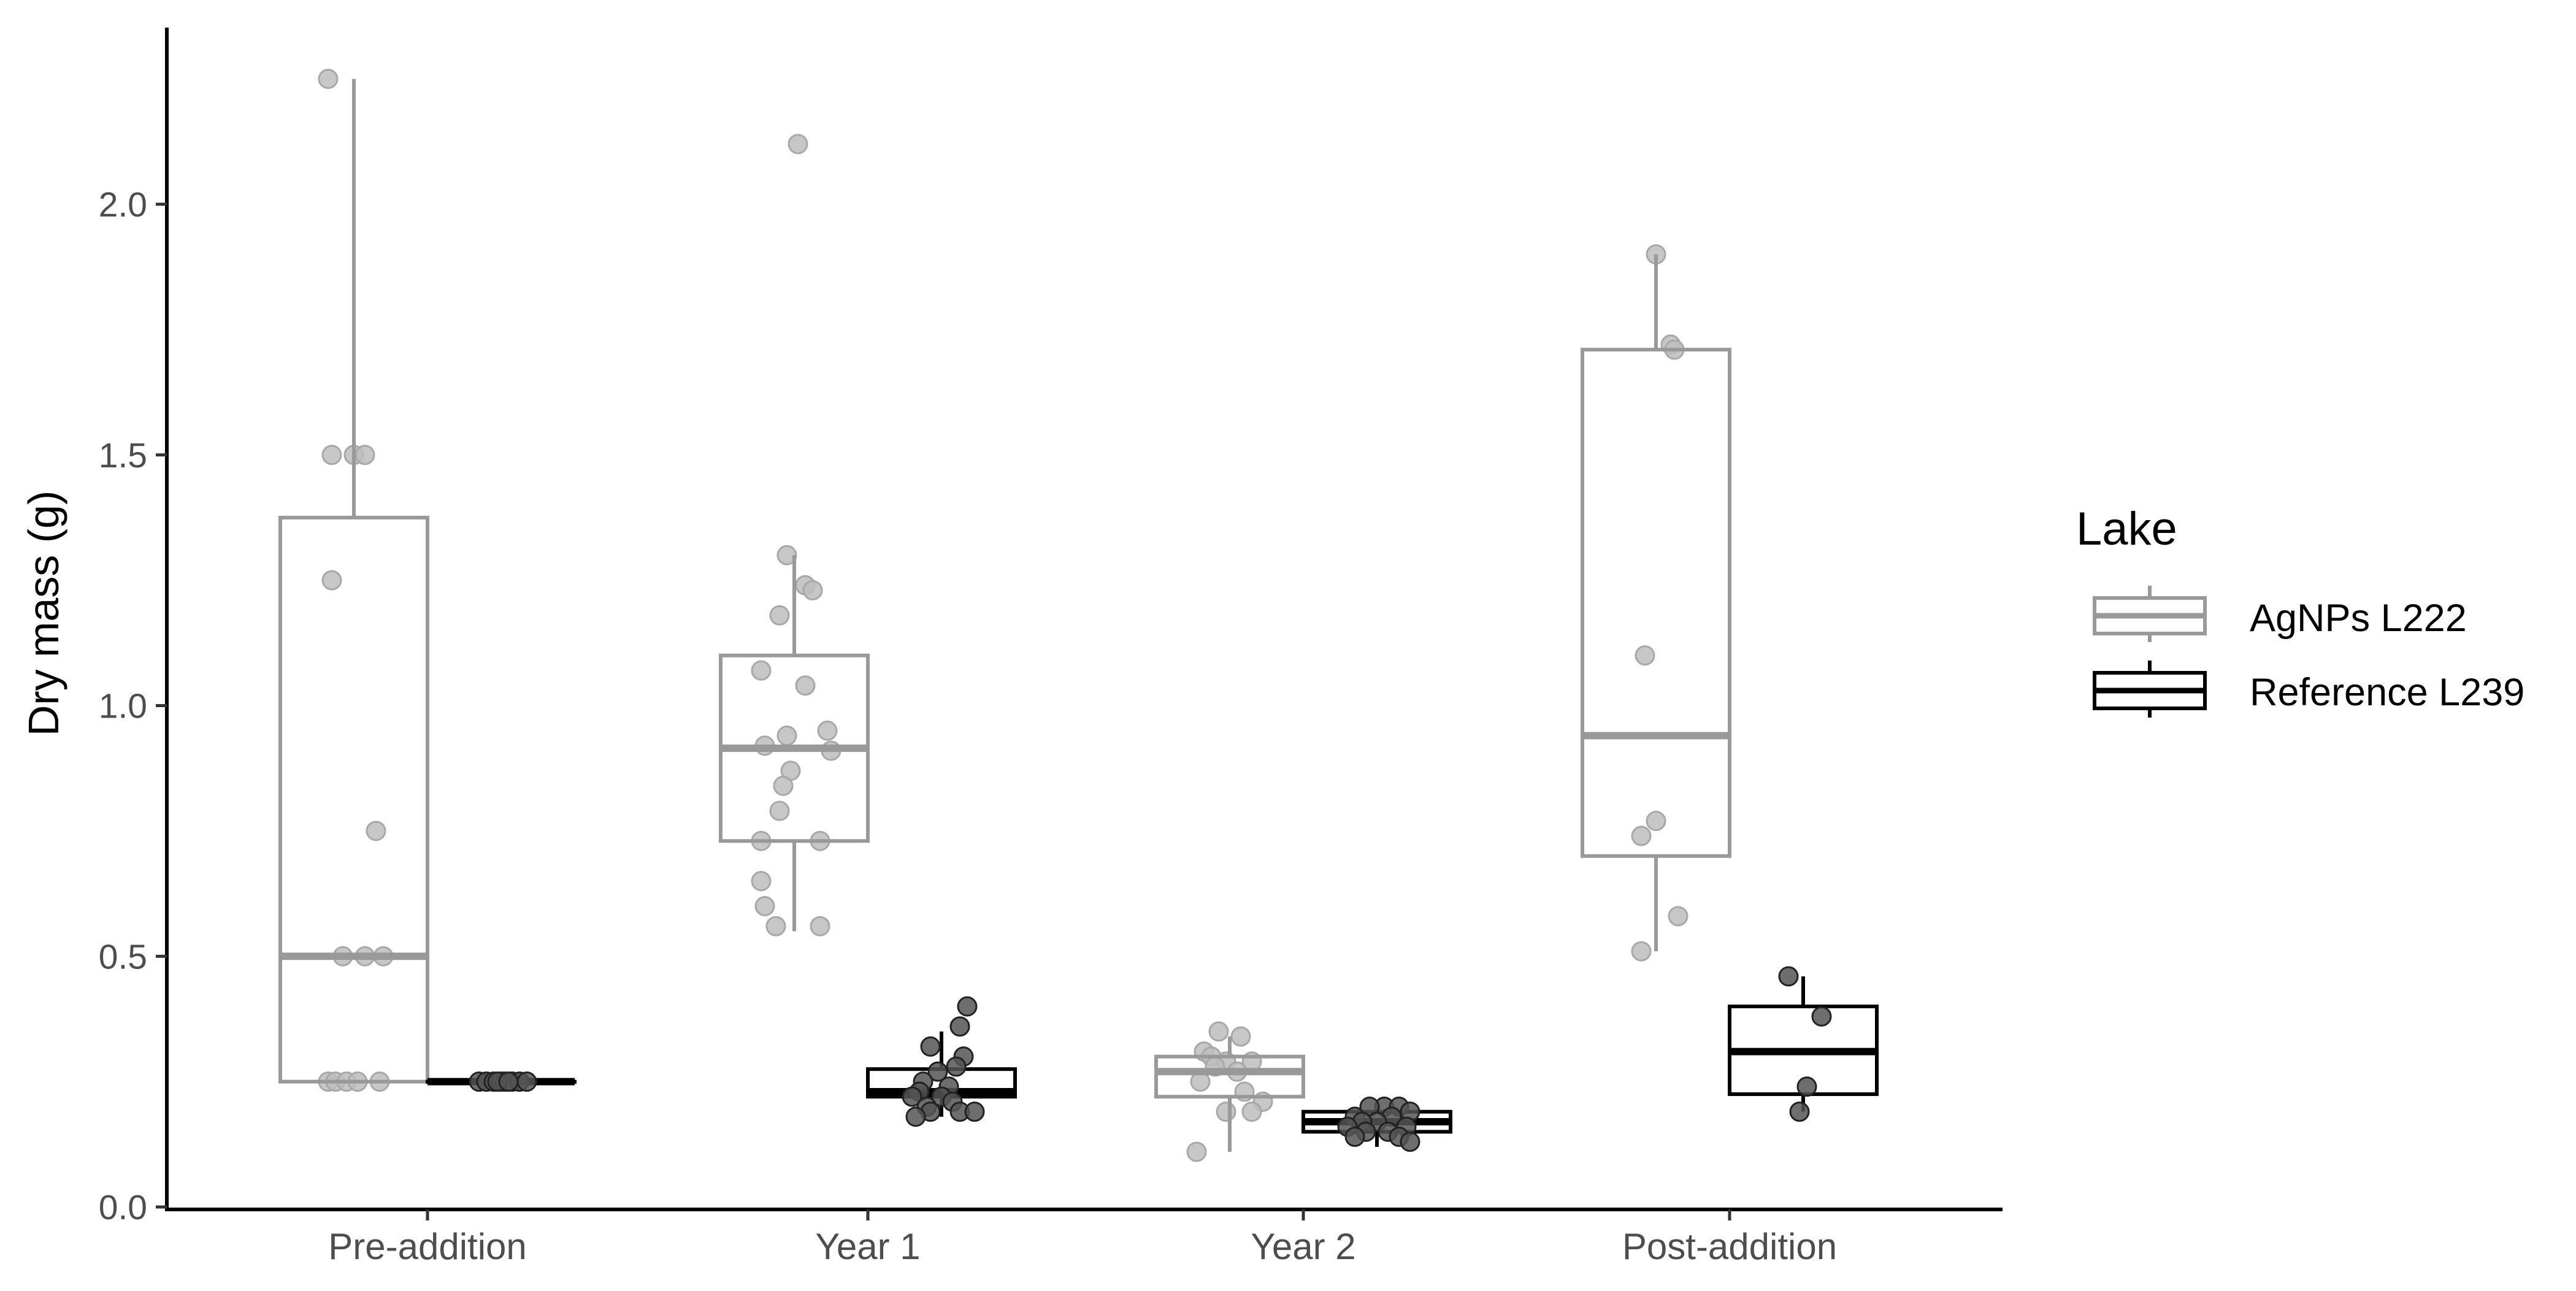  Describe the element at coordinates (2126, 529) in the screenshot. I see `legend-title: Lake` at that location.